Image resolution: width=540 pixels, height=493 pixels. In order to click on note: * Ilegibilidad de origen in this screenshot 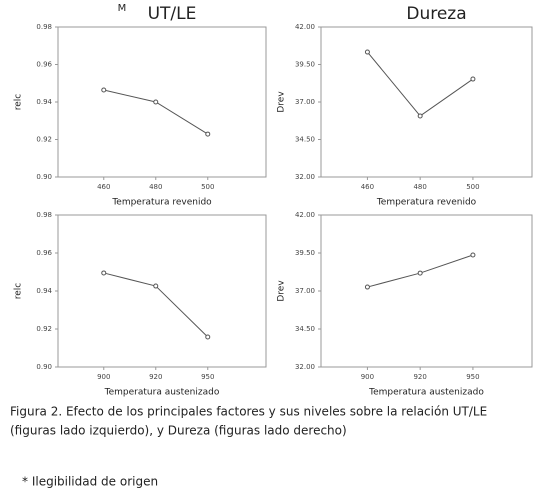, I will do `click(90, 482)`.